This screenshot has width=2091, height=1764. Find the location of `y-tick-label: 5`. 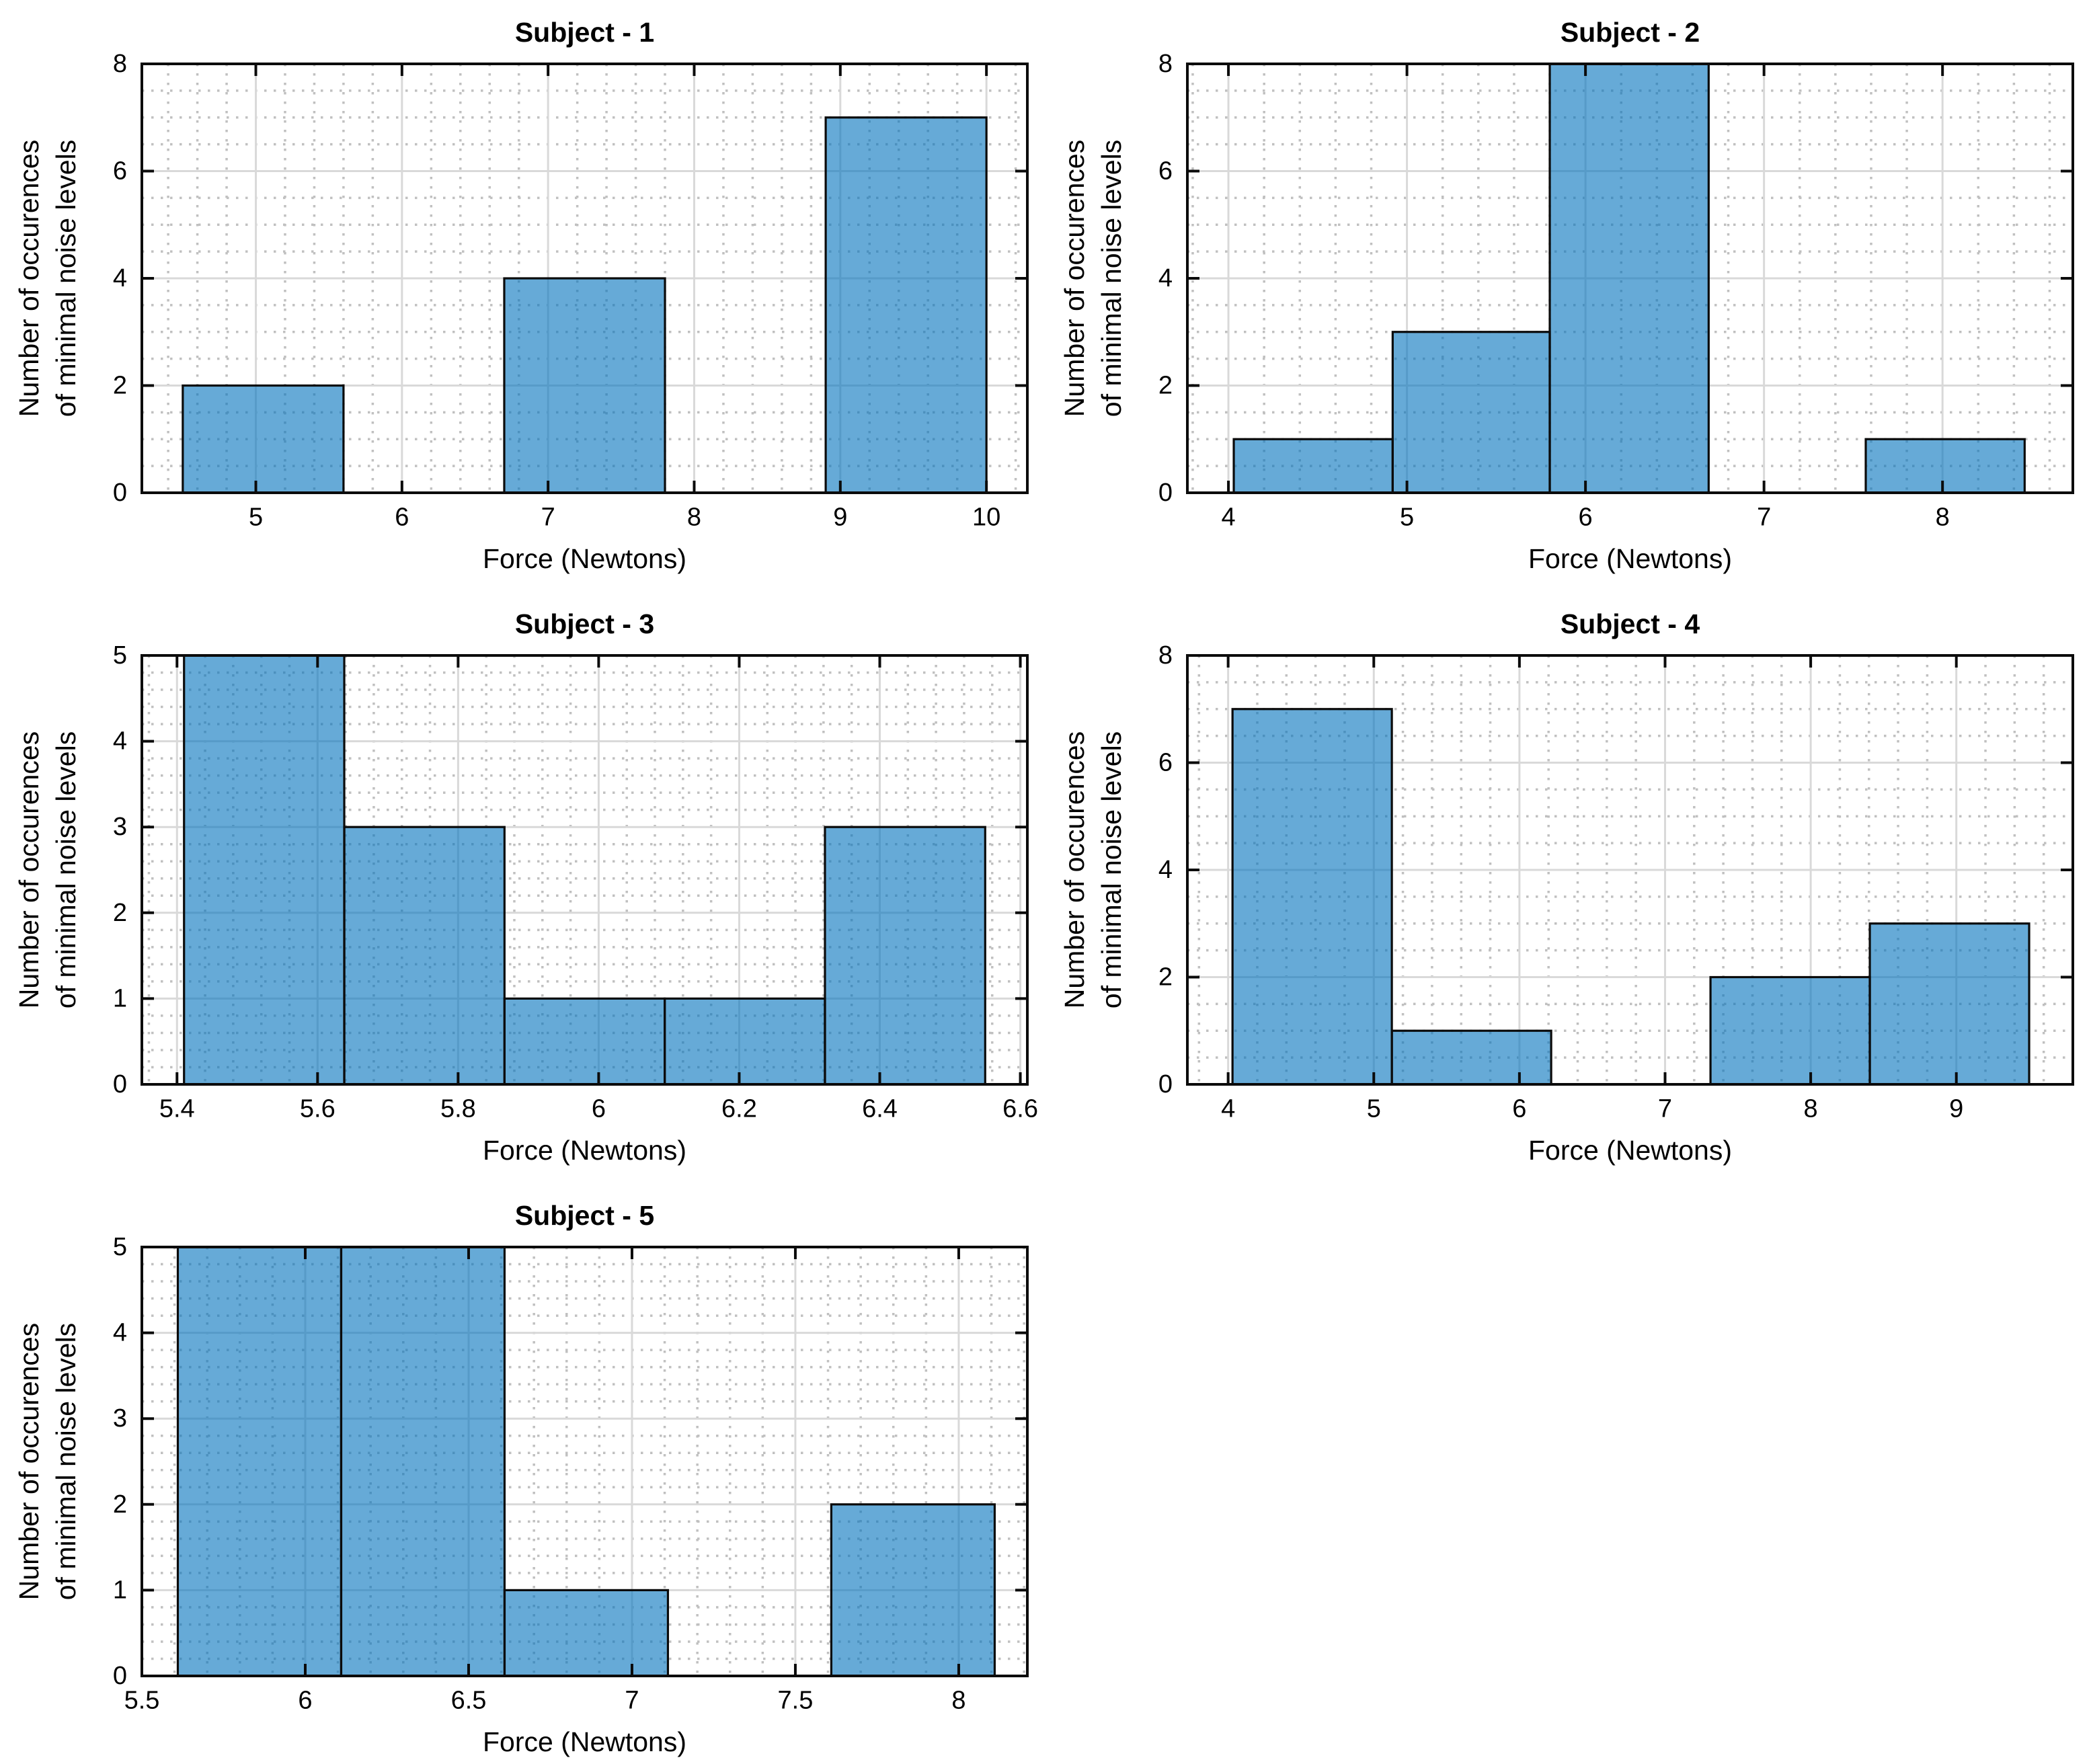

y-tick-label: 5 is located at coordinates (120, 655).